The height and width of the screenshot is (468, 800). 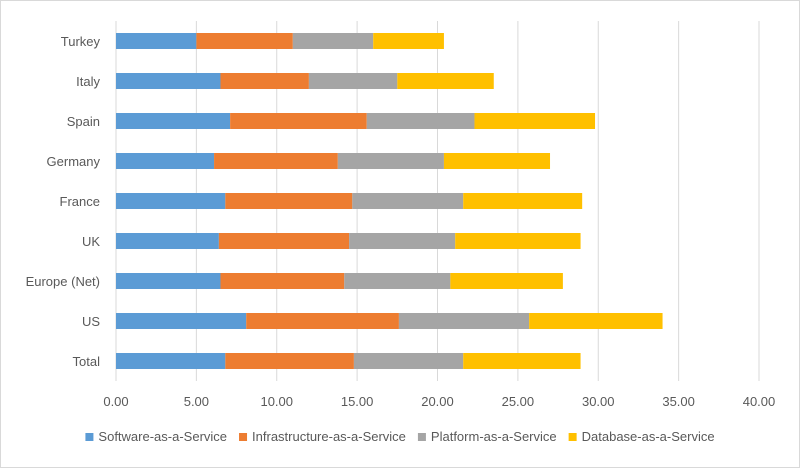 What do you see at coordinates (115, 401) in the screenshot?
I see `x-tick-label: 0.00` at bounding box center [115, 401].